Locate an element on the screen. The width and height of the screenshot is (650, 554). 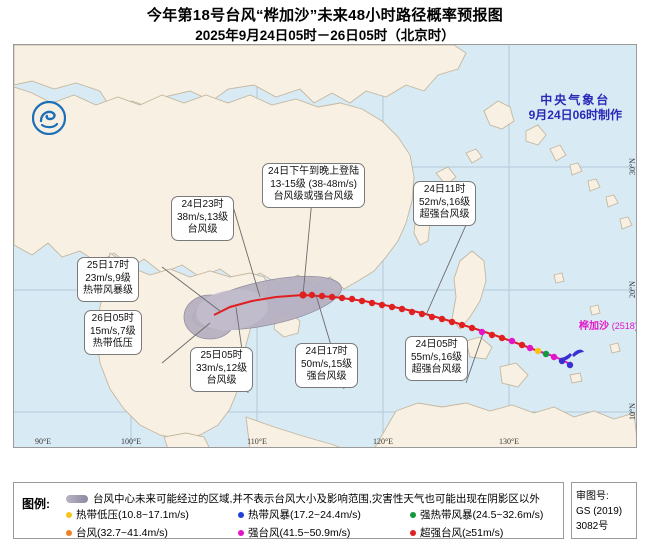
callout-24d23h-category: 台风级 is located at coordinates (202, 229).